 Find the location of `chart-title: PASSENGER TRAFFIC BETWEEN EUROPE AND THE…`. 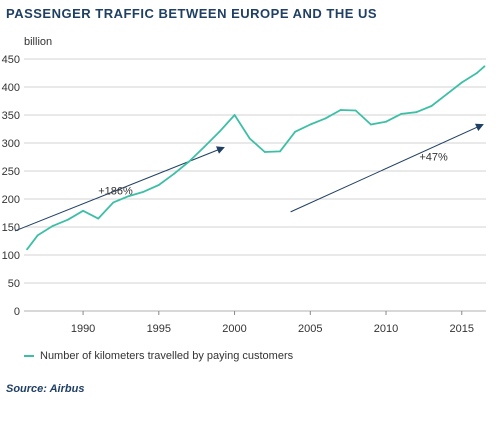

chart-title: PASSENGER TRAFFIC BETWEEN EUROPE AND THE… is located at coordinates (192, 13).